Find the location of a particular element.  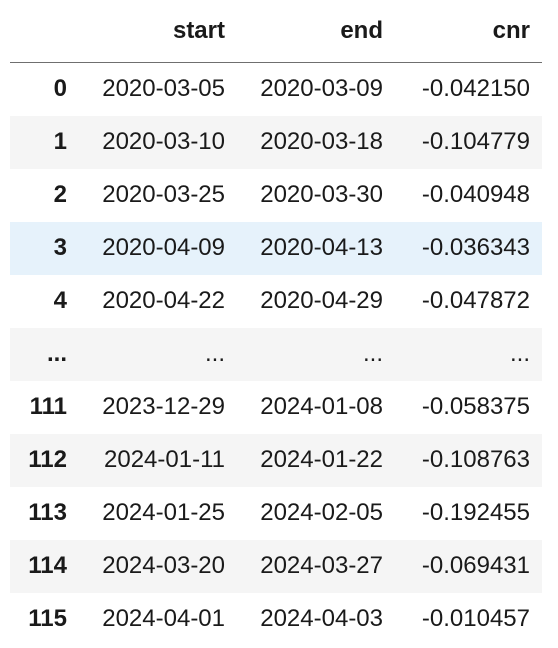

table-row: 112 2024-01-11 2024-01-22 -0.108763 is located at coordinates (276, 460).